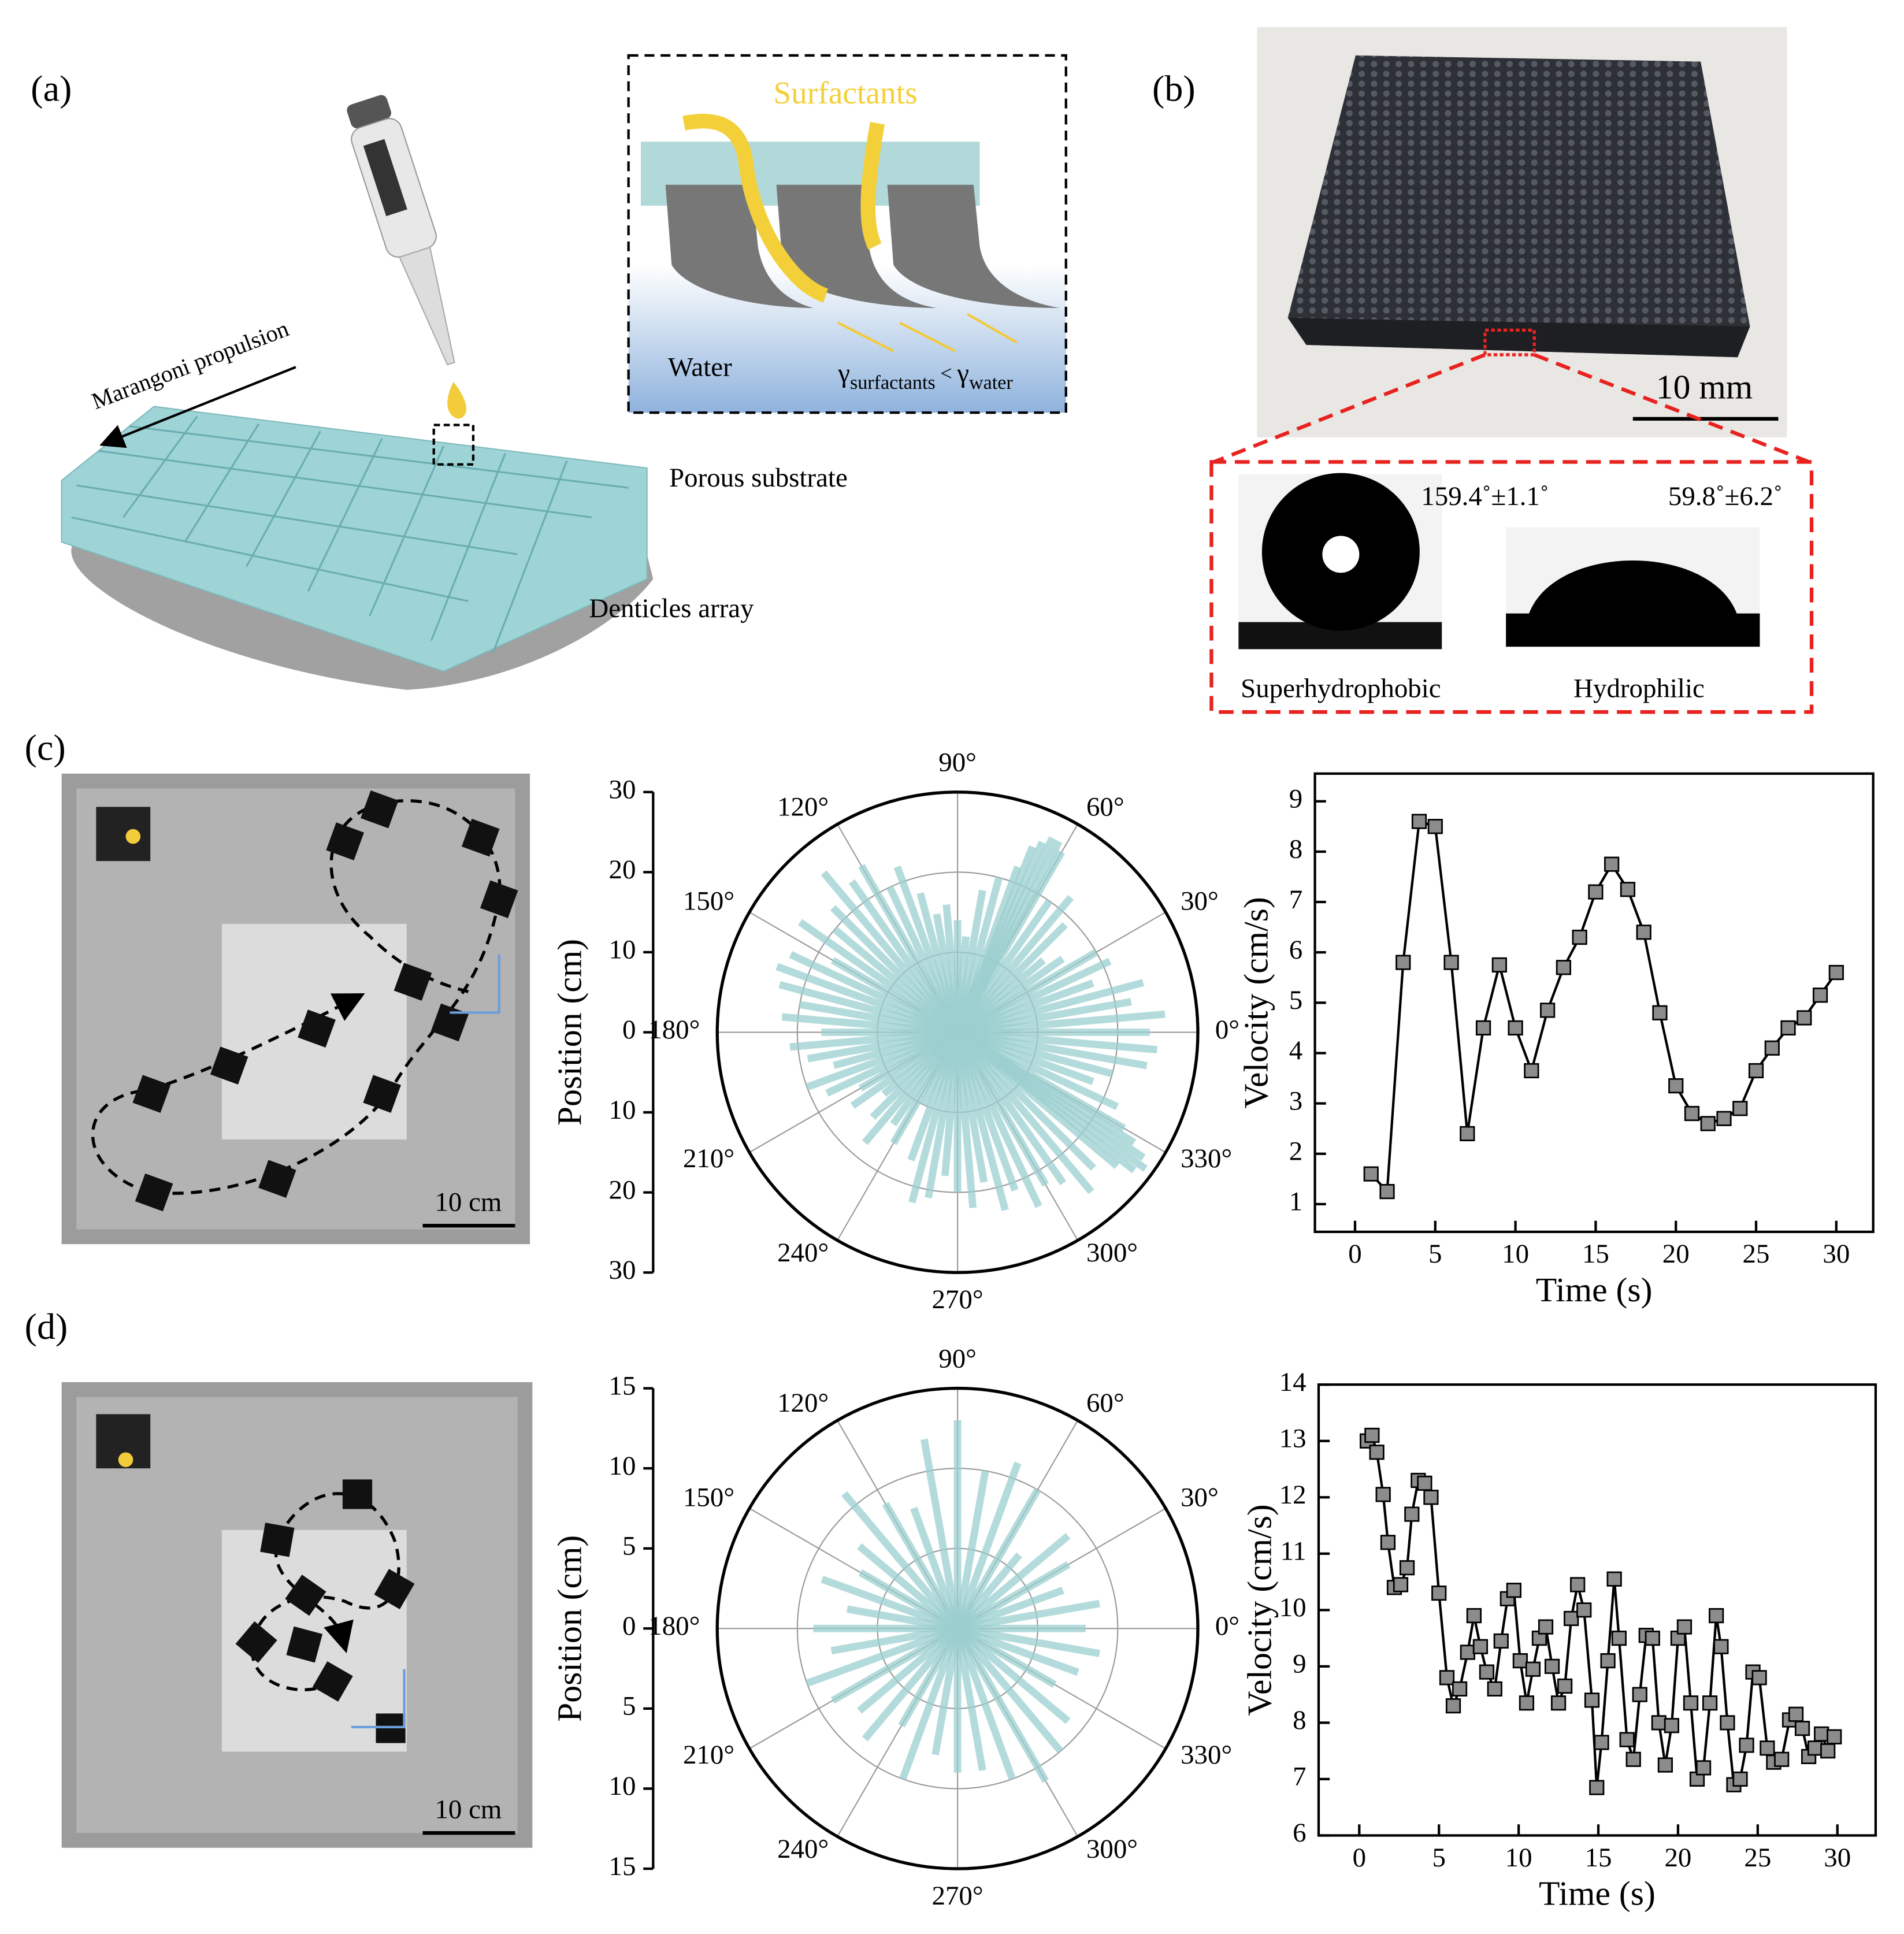 This screenshot has height=1934, width=1904. What do you see at coordinates (1518, 206) in the screenshot?
I see `sample` at bounding box center [1518, 206].